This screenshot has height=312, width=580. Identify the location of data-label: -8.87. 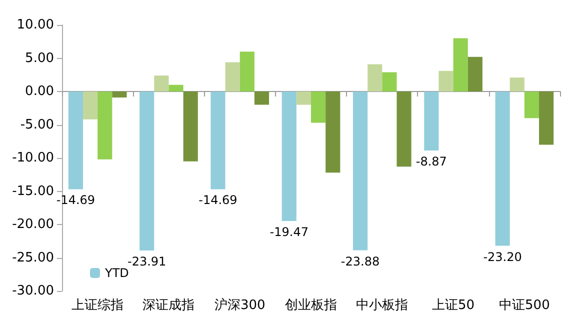
(431, 161).